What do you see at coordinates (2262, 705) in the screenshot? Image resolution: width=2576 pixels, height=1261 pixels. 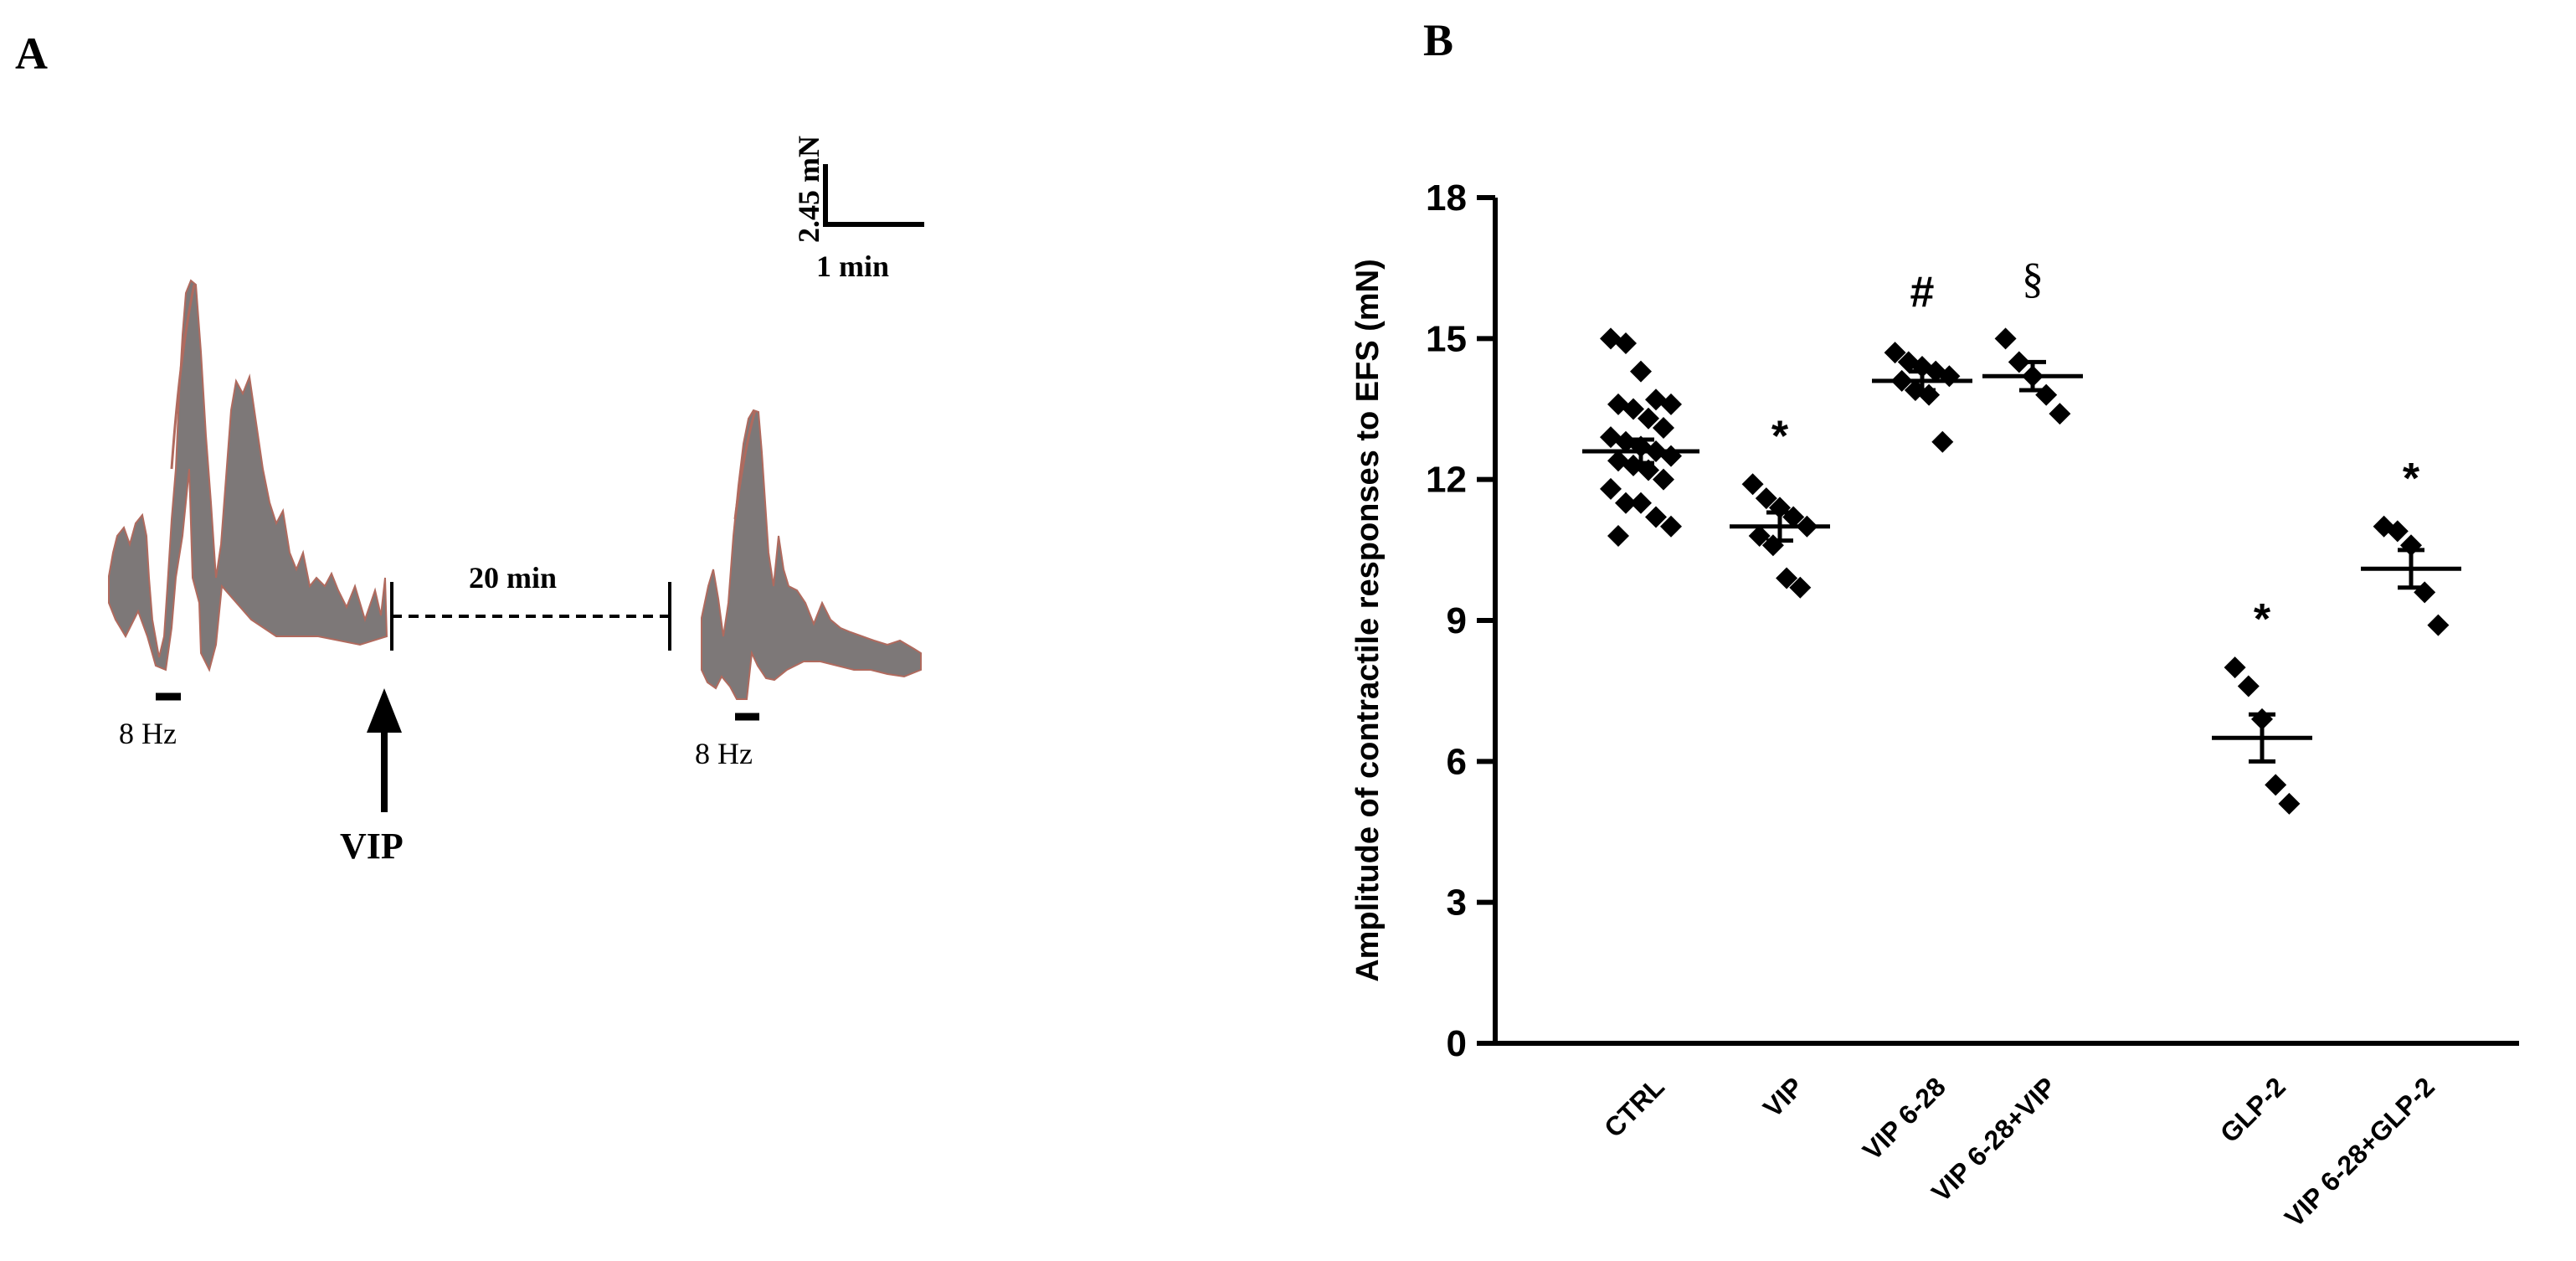 I see `group-4: *` at bounding box center [2262, 705].